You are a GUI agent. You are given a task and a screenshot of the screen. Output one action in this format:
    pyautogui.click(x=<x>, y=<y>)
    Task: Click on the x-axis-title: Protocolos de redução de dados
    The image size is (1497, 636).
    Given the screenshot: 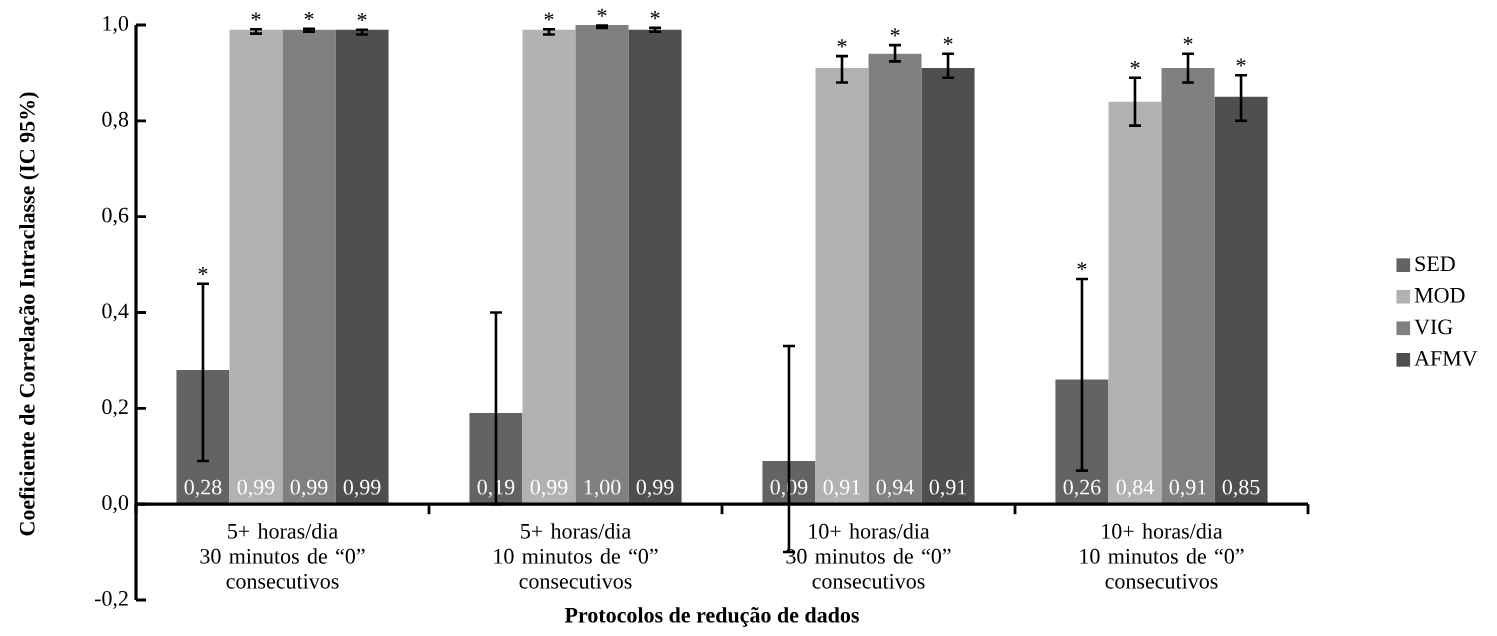 What is the action you would take?
    pyautogui.click(x=711, y=617)
    